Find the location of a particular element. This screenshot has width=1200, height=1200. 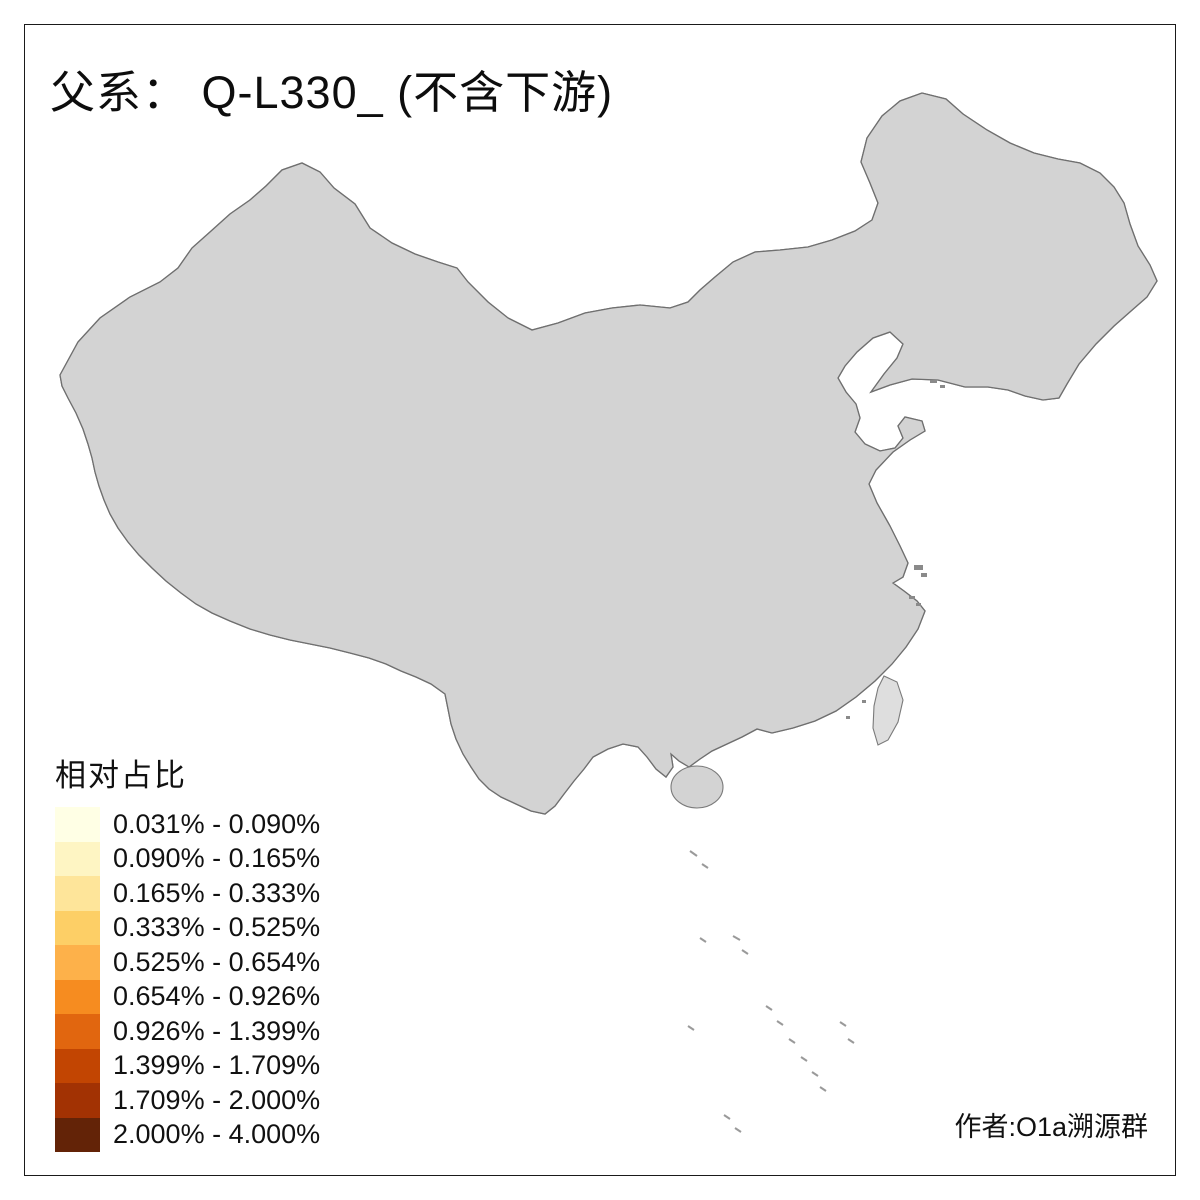

islands is located at coordinates (807, 756).